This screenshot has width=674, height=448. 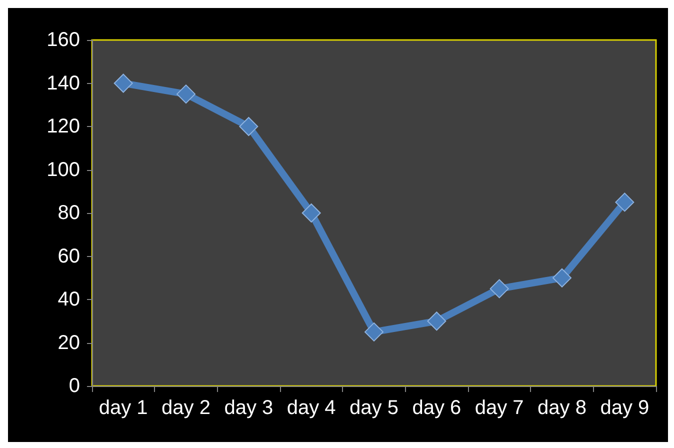 I want to click on y-tick-label: 120, so click(x=63, y=127).